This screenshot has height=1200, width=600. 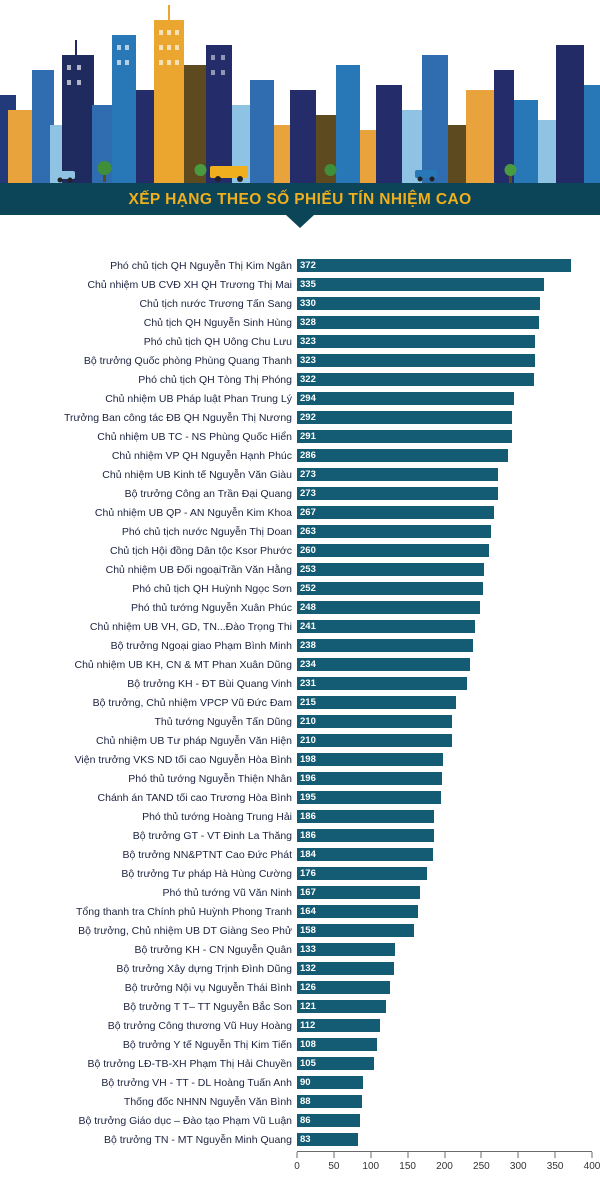 I want to click on bar: 291, so click(x=404, y=436).